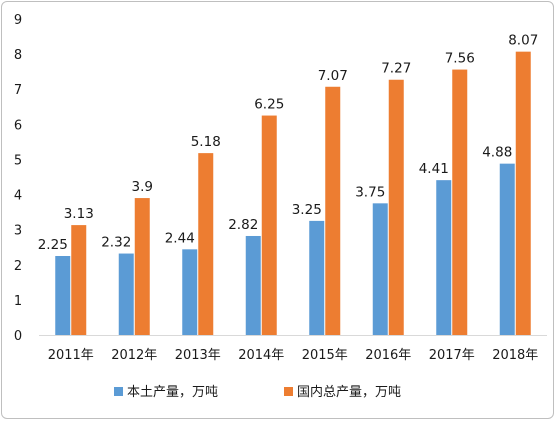 The image size is (557, 424). Describe the element at coordinates (325, 355) in the screenshot. I see `x-category-label: 2015年` at that location.